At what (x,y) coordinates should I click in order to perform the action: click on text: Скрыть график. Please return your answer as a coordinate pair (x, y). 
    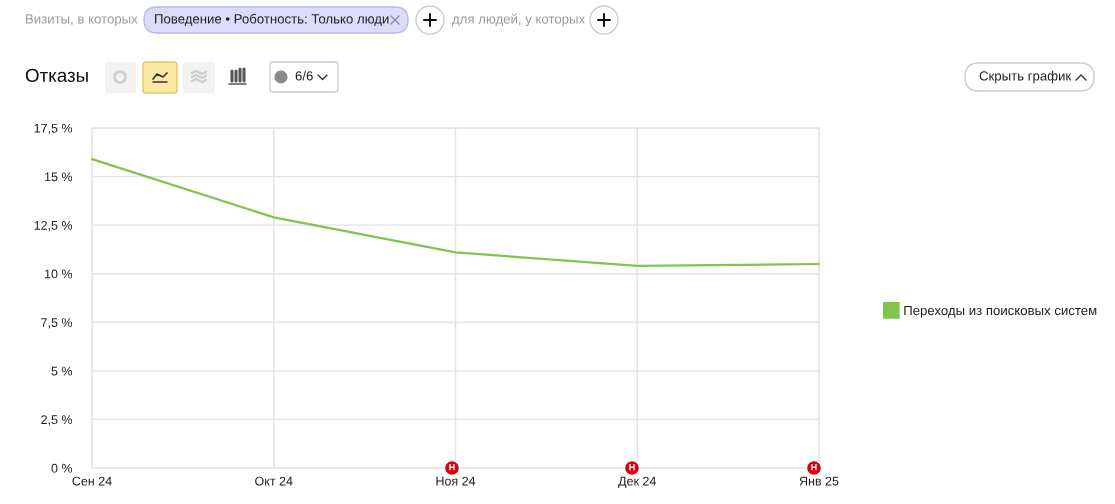
    Looking at the image, I should click on (1025, 77).